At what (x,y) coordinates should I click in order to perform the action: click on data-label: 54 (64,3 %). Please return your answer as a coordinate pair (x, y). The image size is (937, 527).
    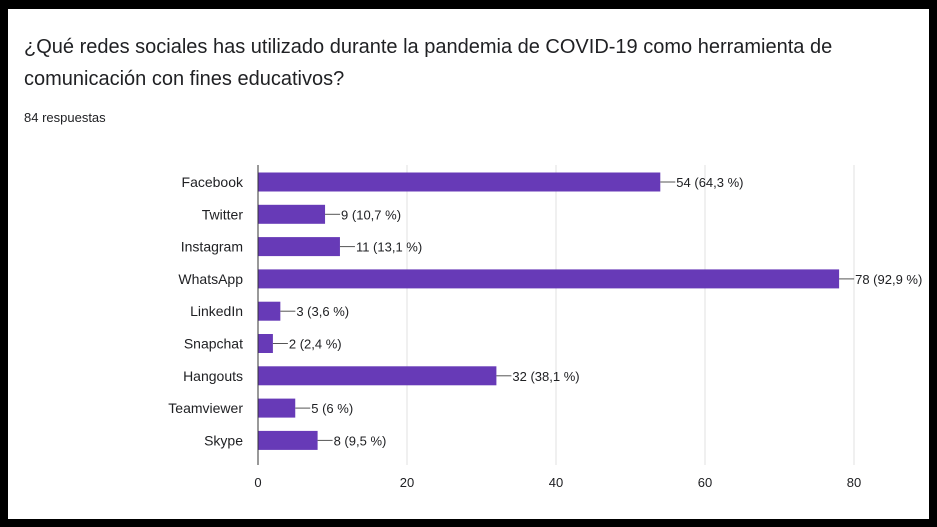
    Looking at the image, I should click on (709, 182).